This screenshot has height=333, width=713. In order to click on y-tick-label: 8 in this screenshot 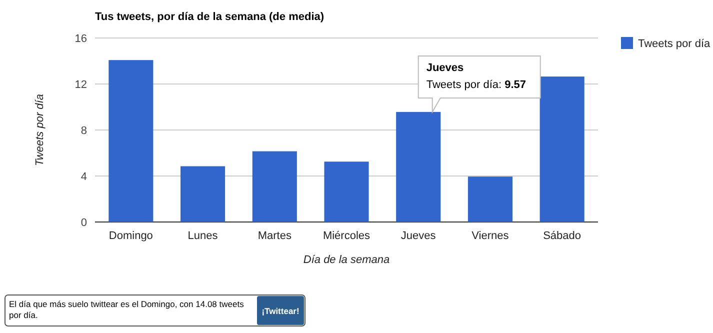, I will do `click(83, 130)`.